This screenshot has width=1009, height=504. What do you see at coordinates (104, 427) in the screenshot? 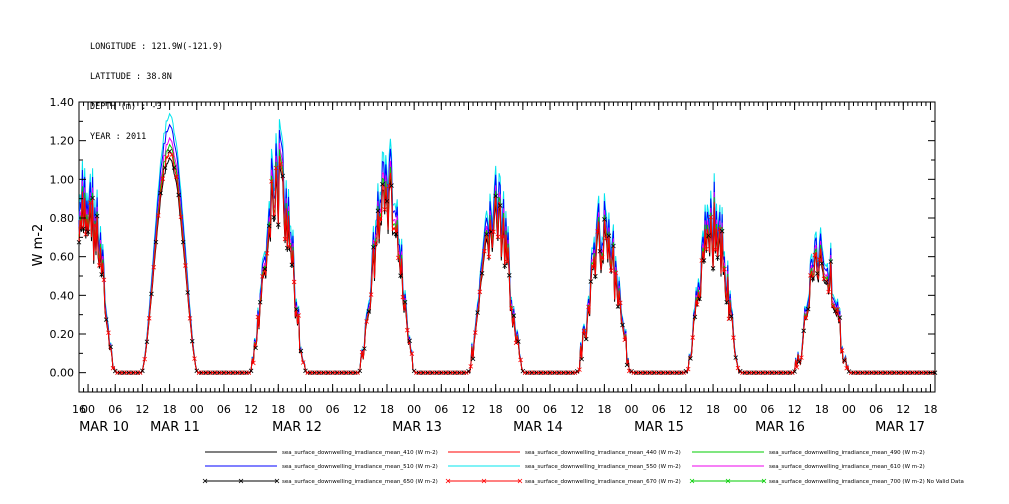
I see `x-day-label: MAR 10` at bounding box center [104, 427].